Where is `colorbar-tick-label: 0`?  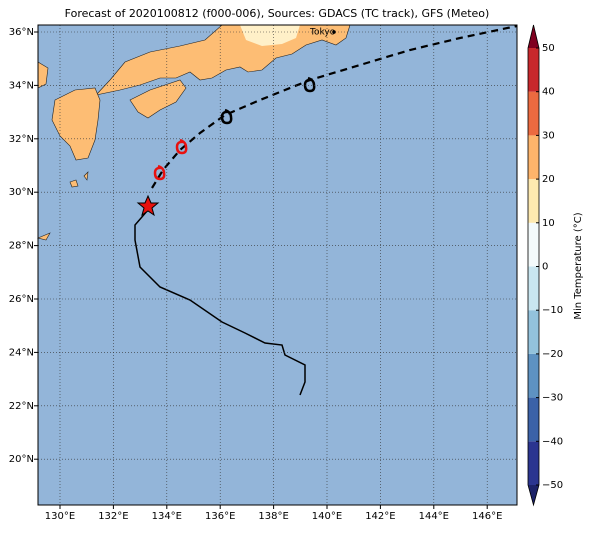 colorbar-tick-label: 0 is located at coordinates (545, 267).